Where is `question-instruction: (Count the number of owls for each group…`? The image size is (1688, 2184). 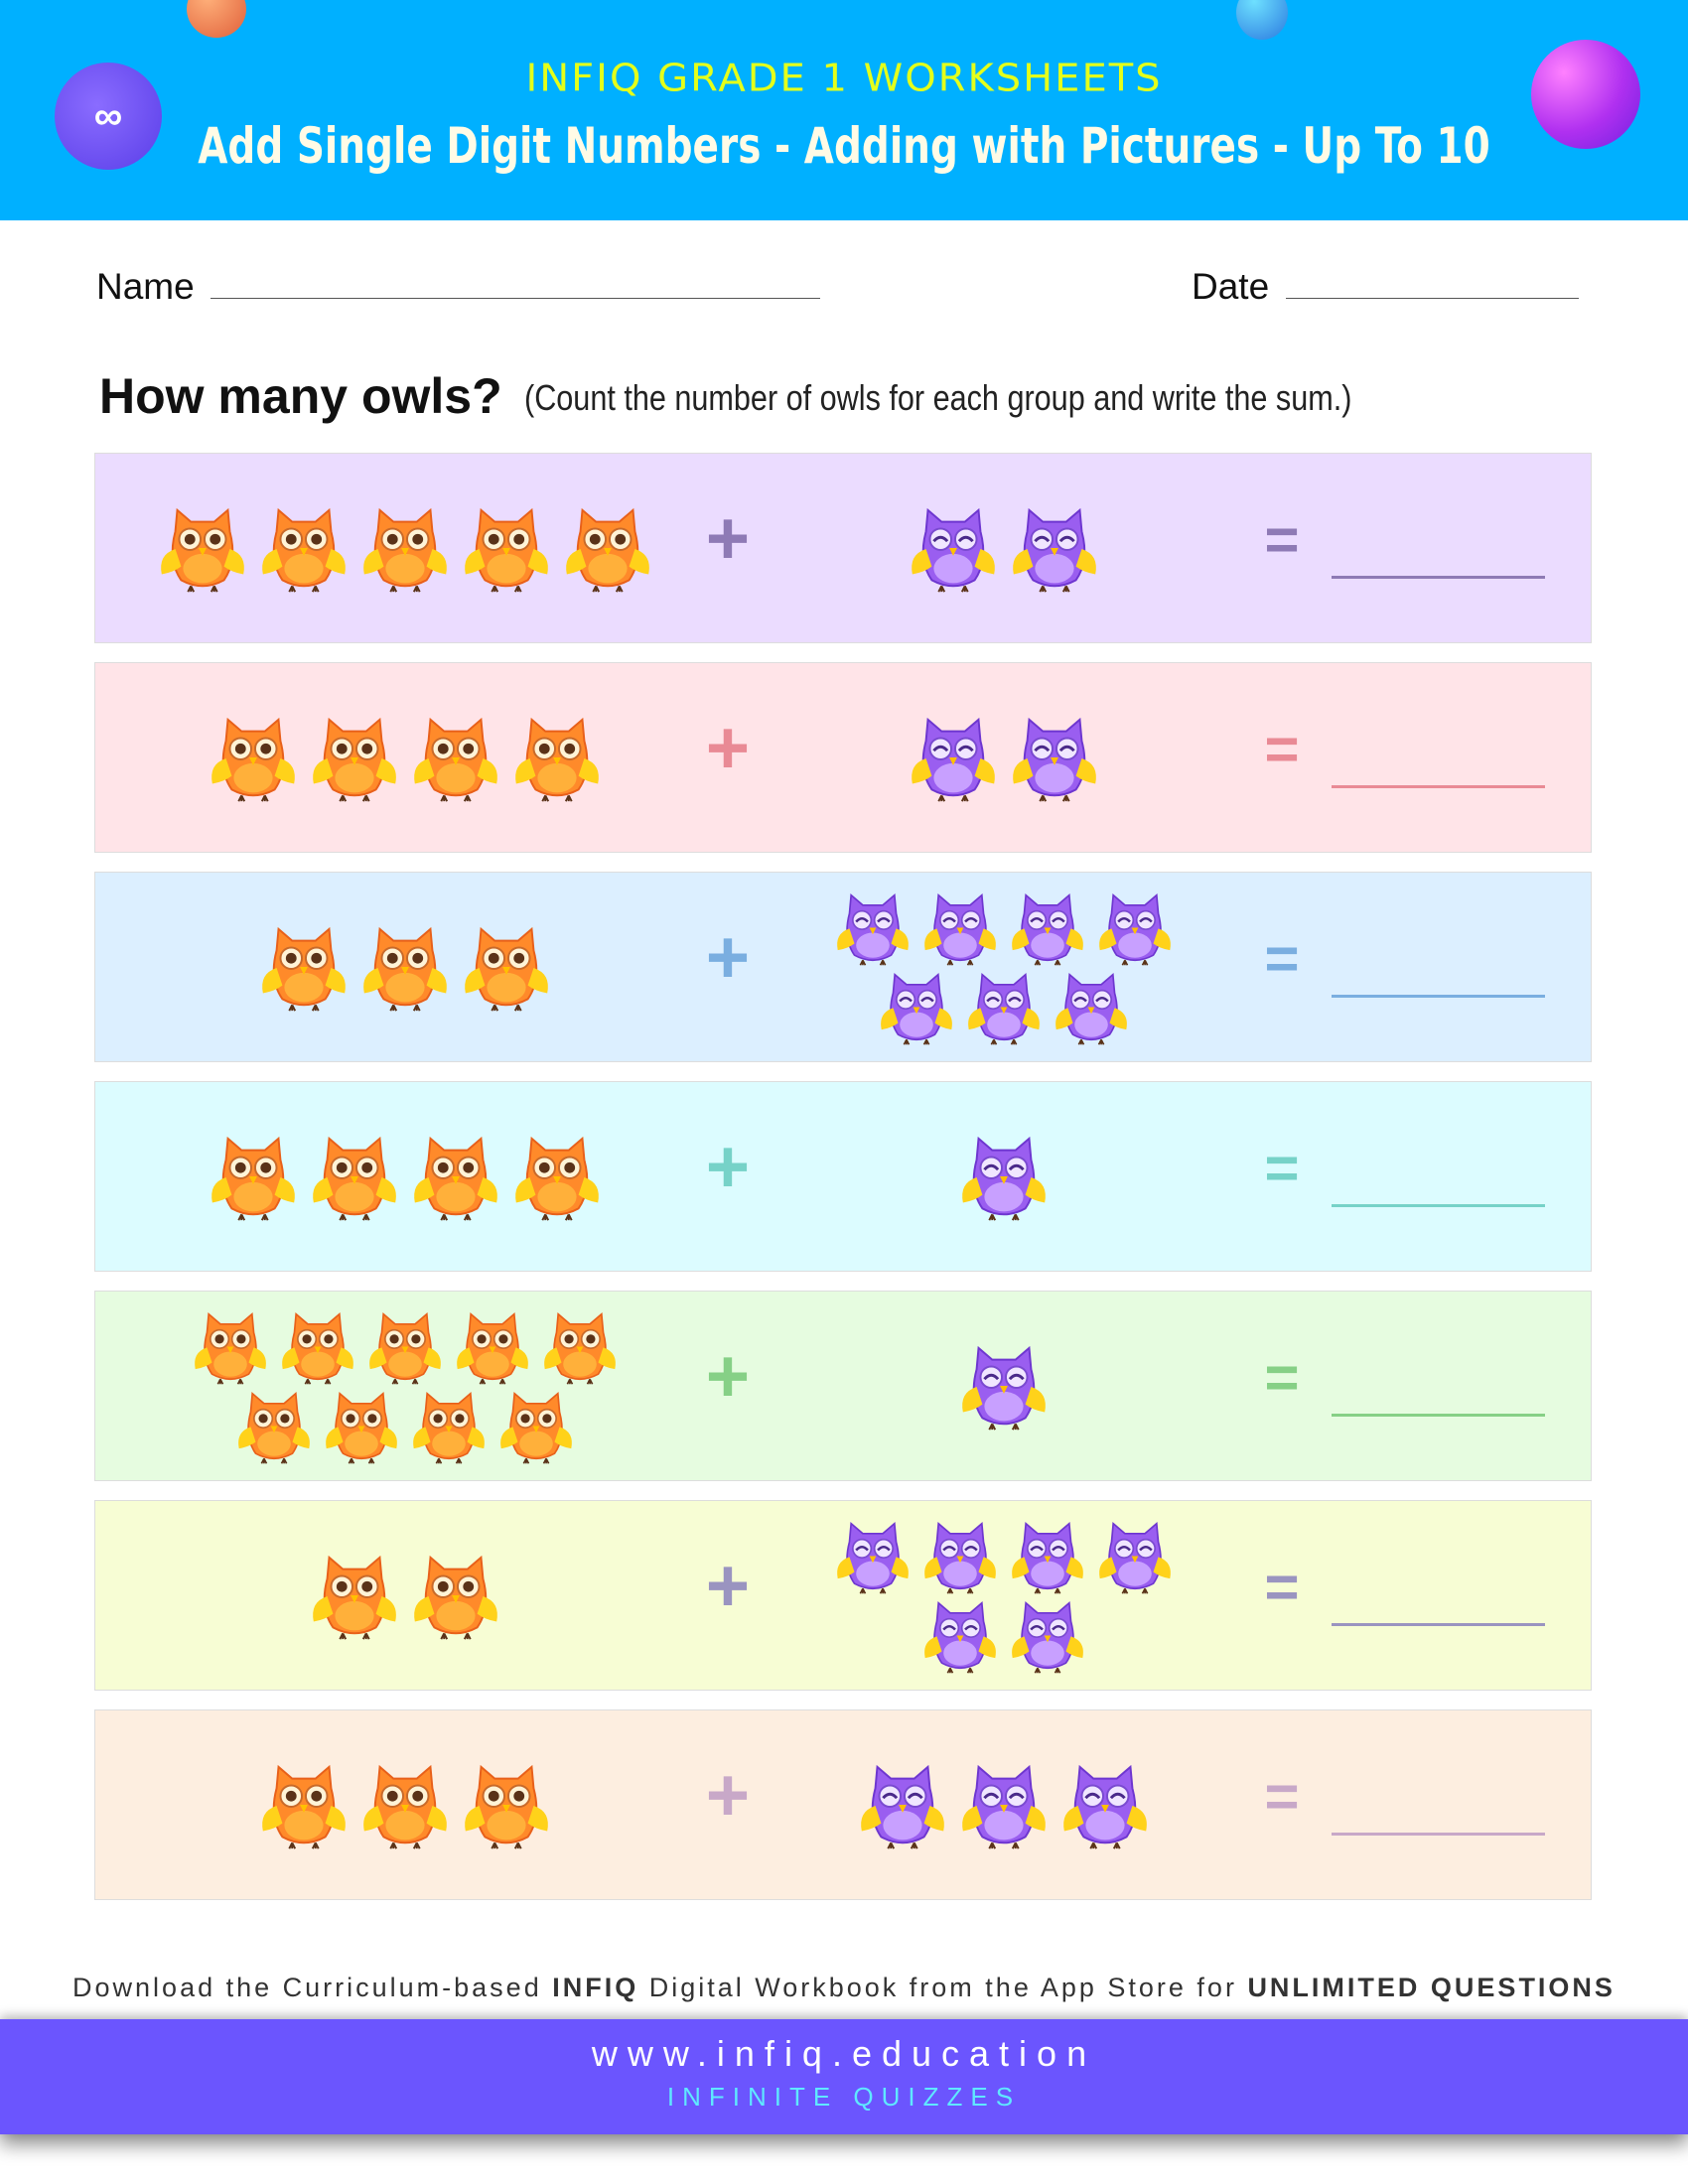
question-instruction: (Count the number of owls for each group… is located at coordinates (938, 397).